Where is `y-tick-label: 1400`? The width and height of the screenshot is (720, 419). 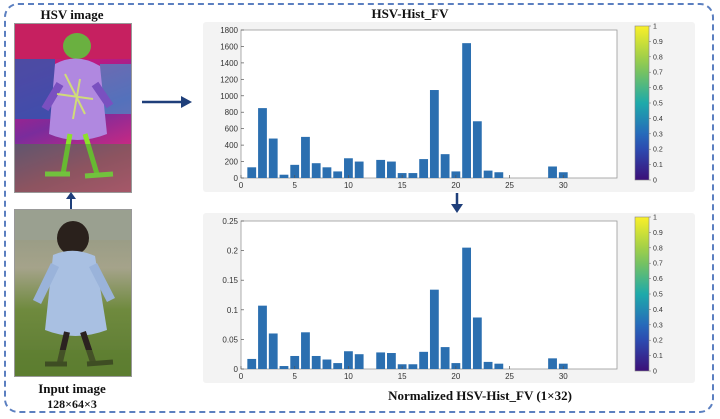
y-tick-label: 1400 is located at coordinates (229, 63).